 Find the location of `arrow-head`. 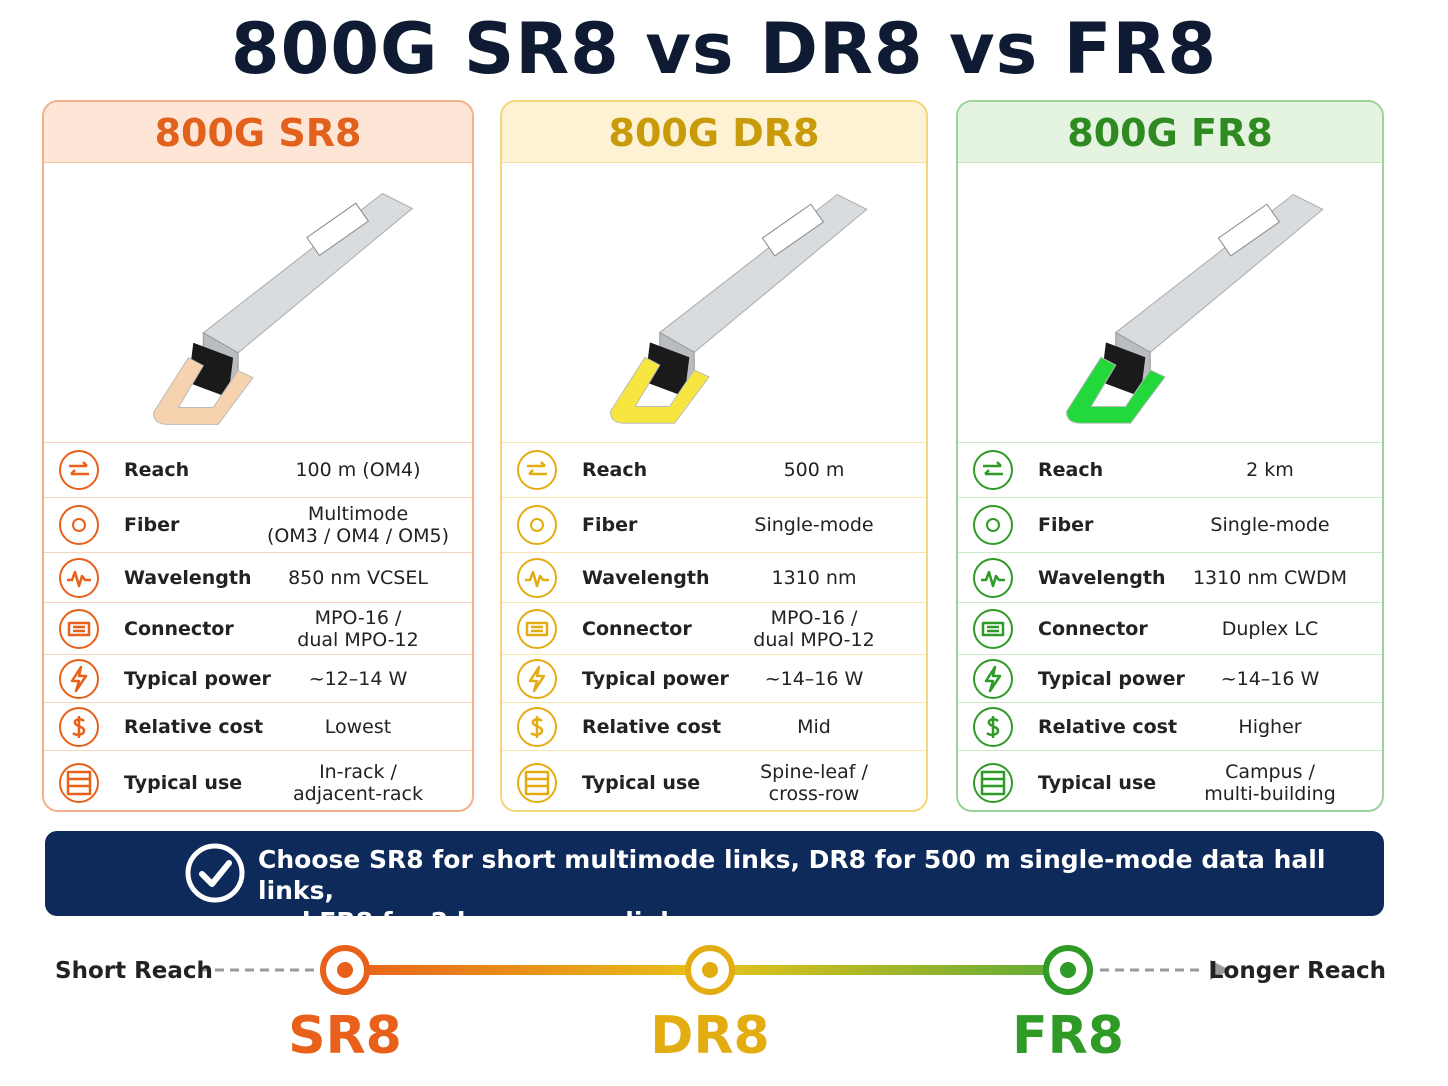

arrow-head is located at coordinates (1220, 970).